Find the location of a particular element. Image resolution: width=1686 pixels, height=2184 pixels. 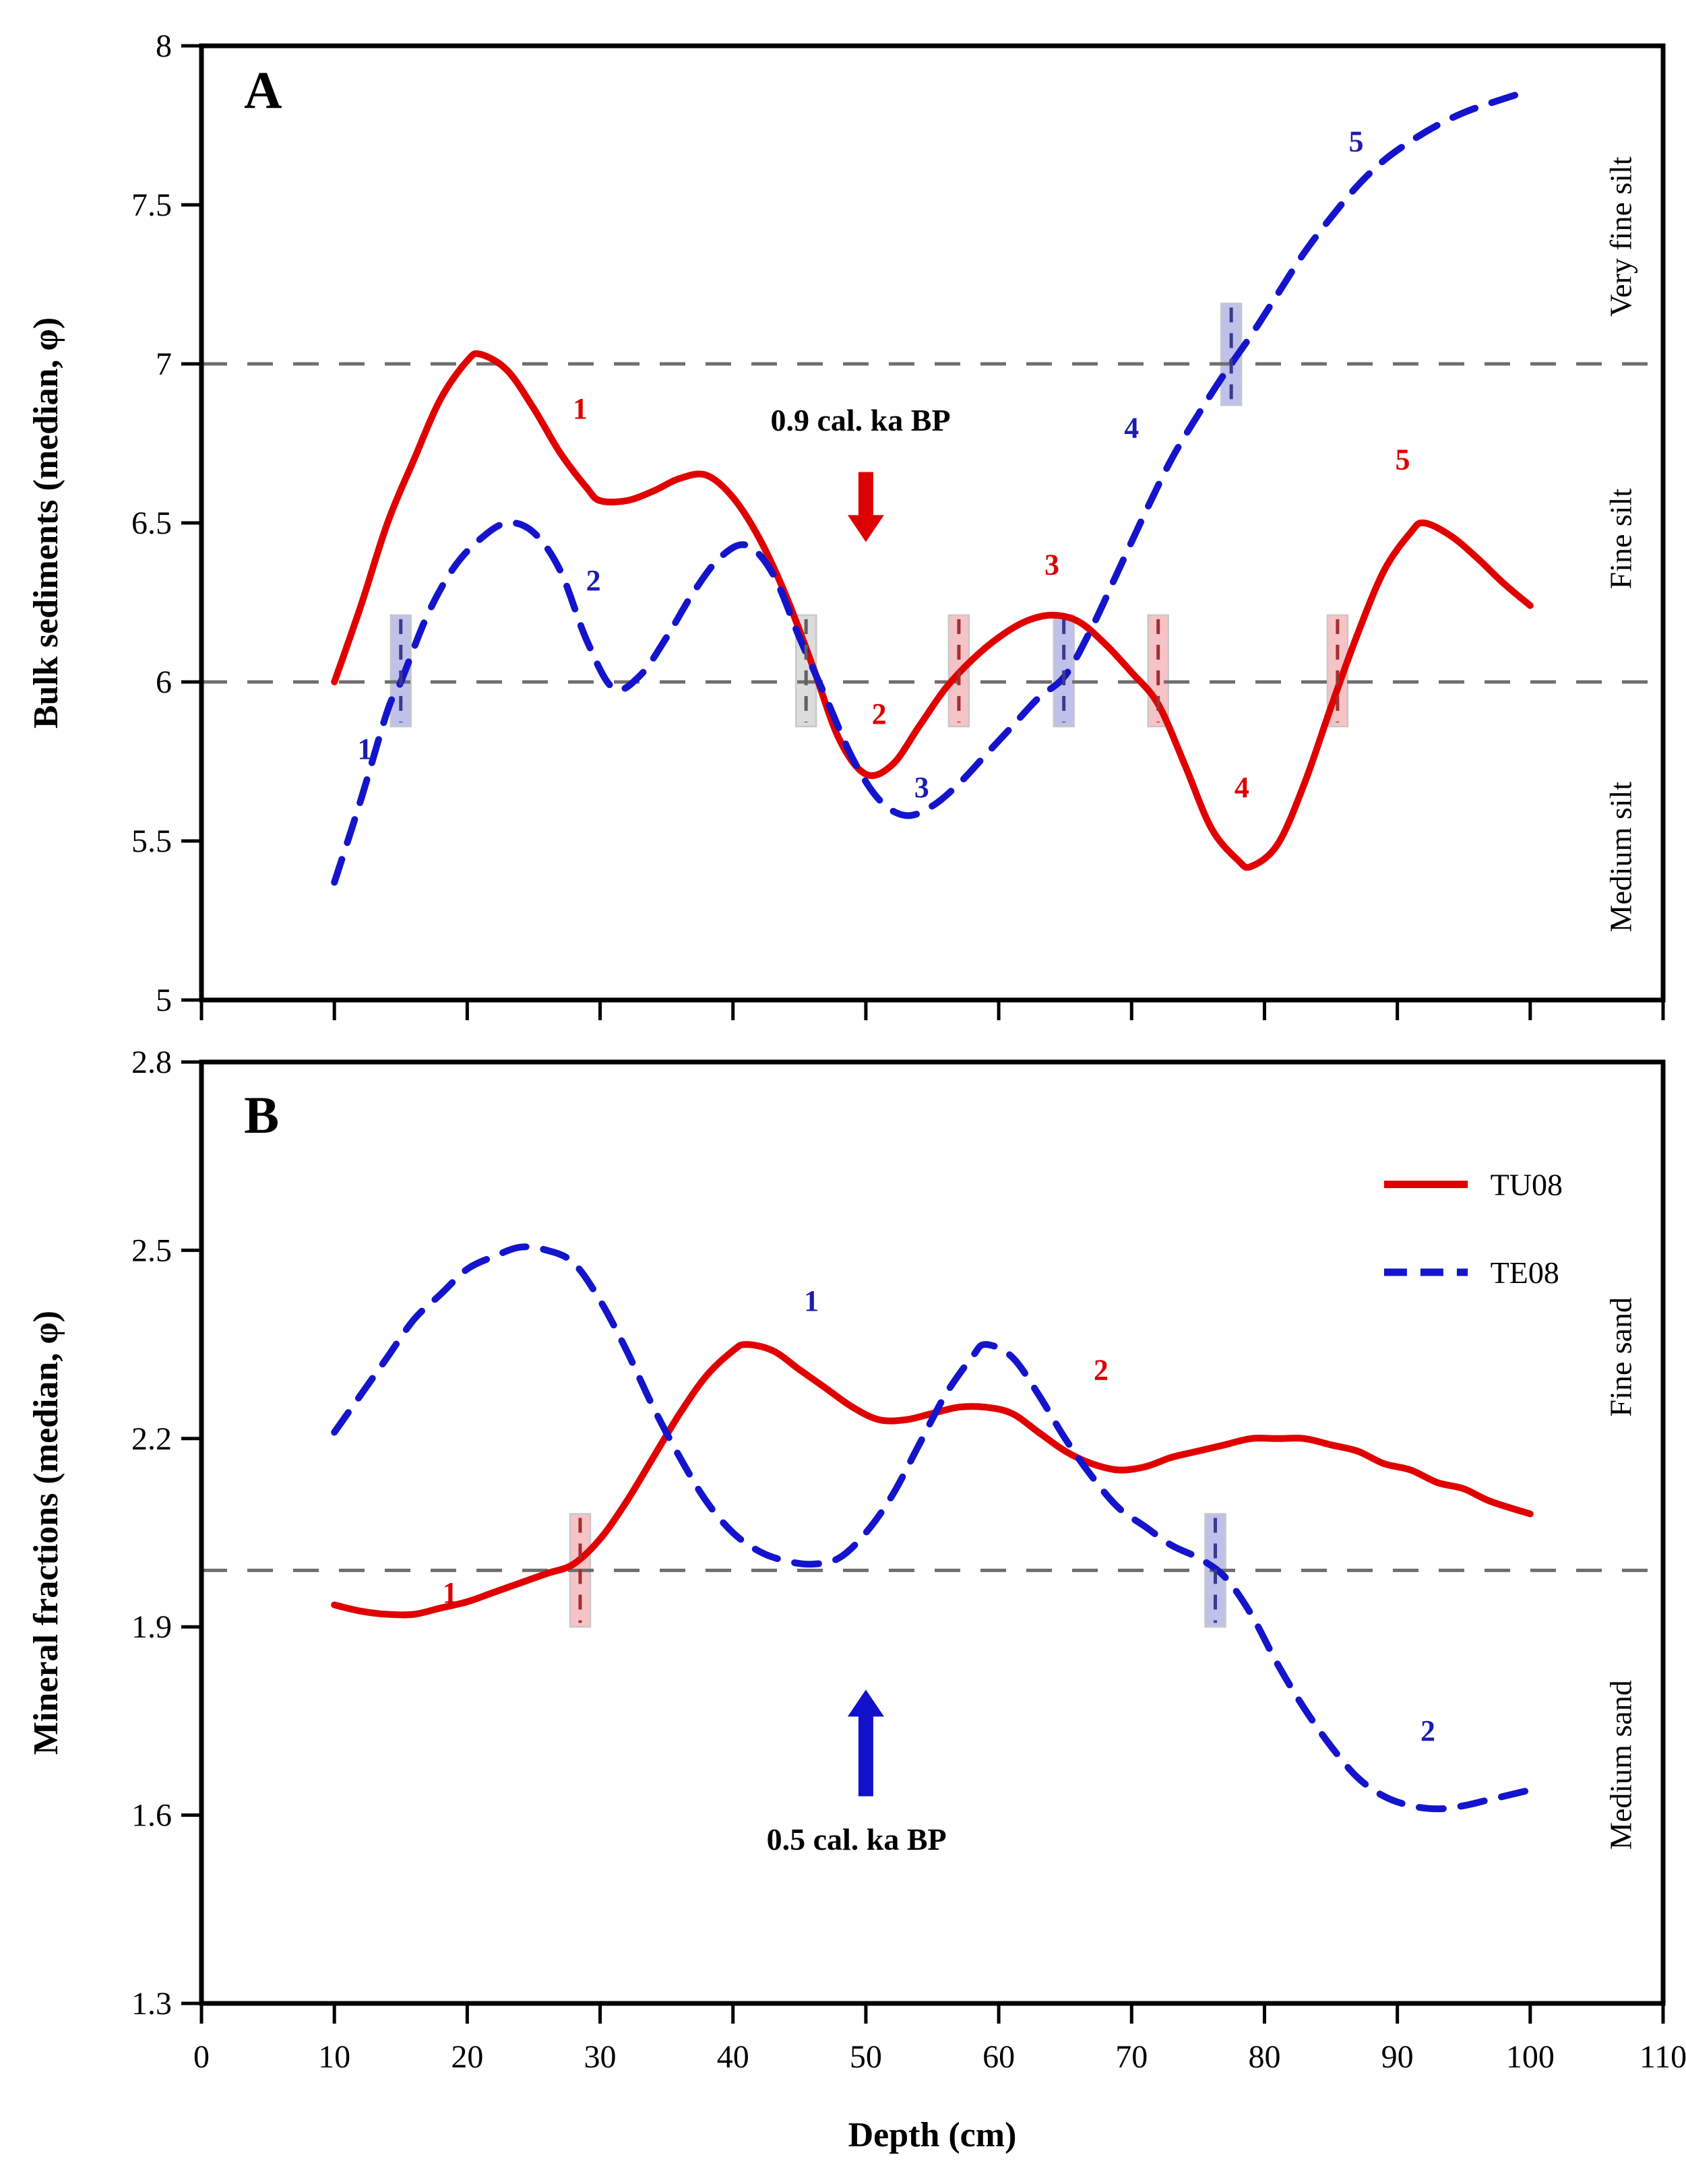

x-tick-label: 100 is located at coordinates (1531, 2057).